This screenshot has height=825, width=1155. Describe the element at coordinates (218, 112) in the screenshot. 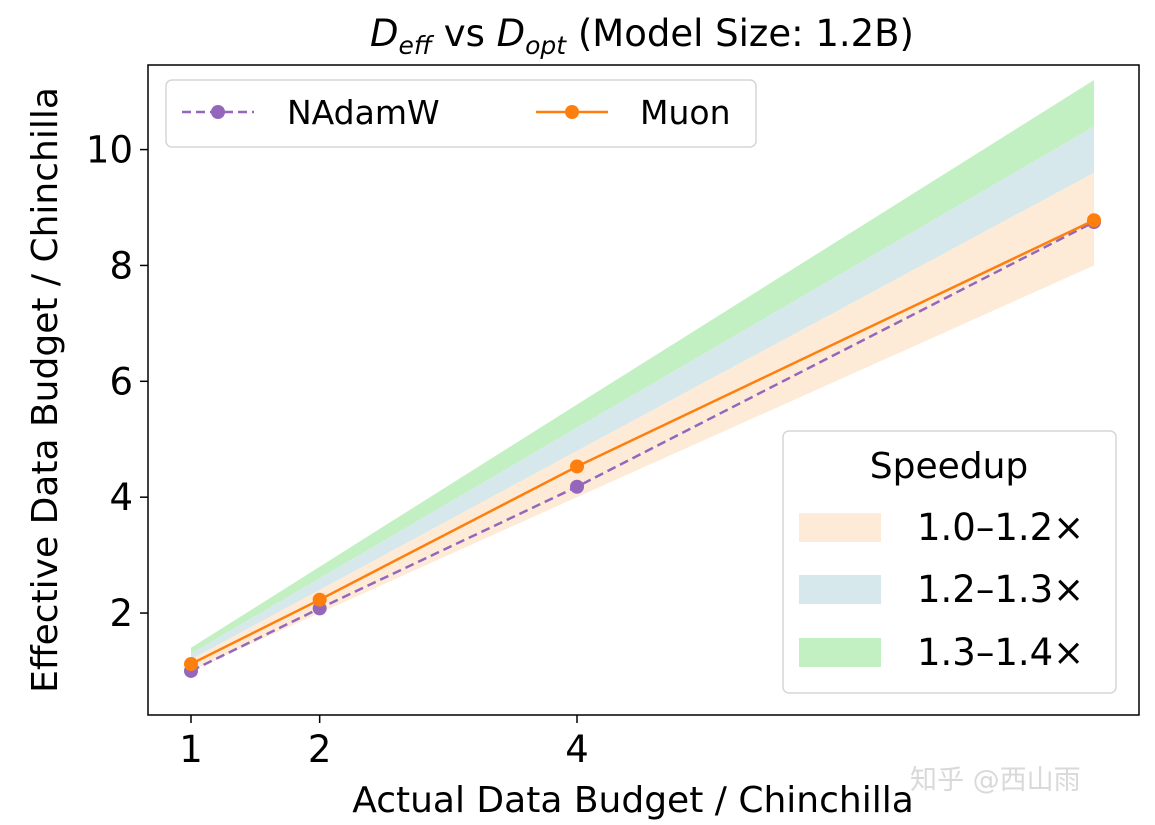

I see `legend-nadamw-marker` at that location.